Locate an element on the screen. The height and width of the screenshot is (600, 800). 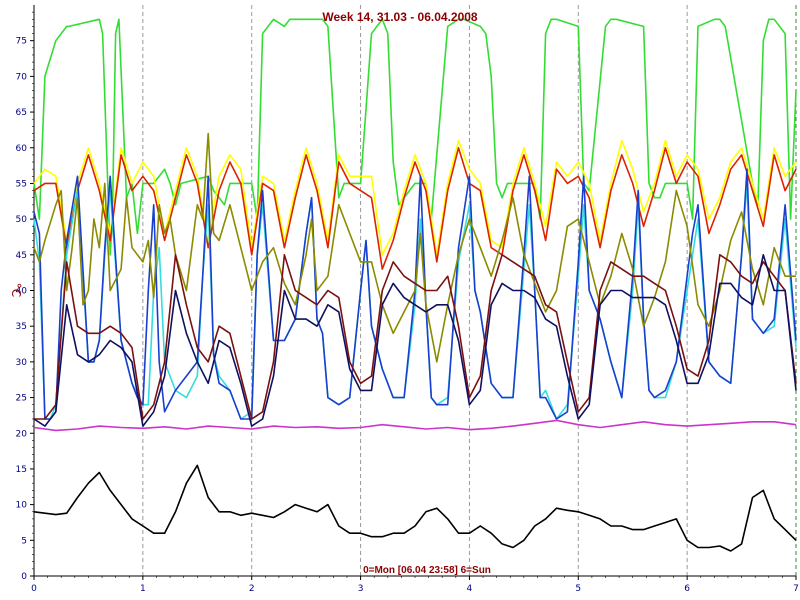
y-axis-label: °C is located at coordinates (16, 290).